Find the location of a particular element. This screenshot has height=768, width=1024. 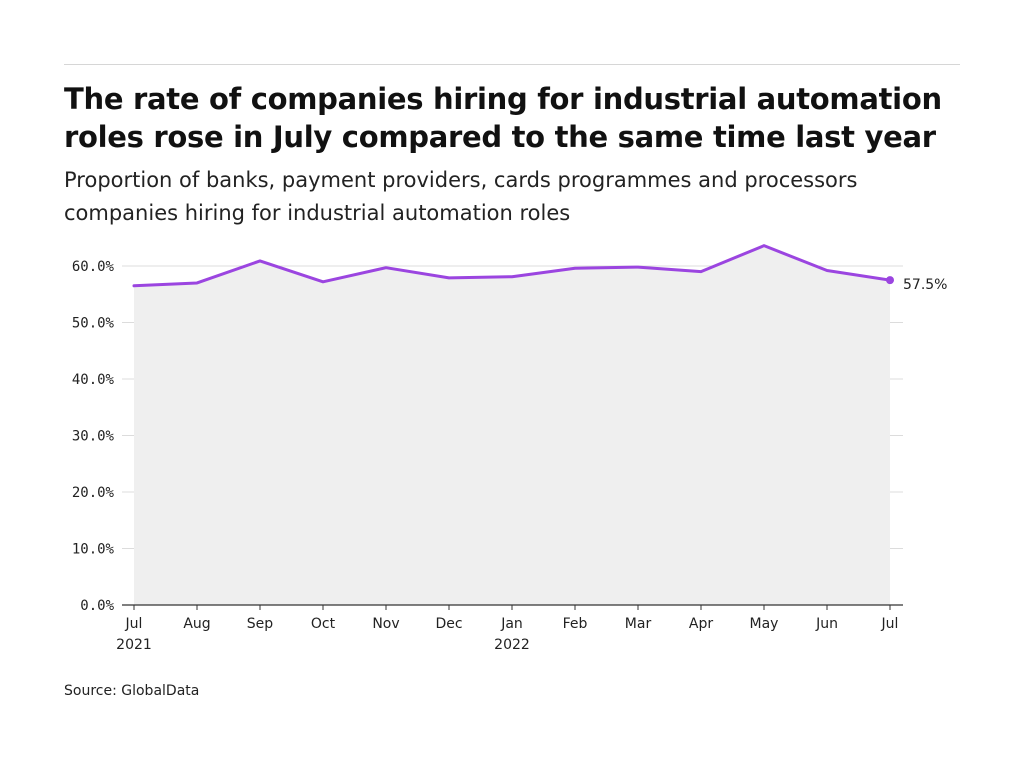

x-tick-label: Sep is located at coordinates (260, 624).